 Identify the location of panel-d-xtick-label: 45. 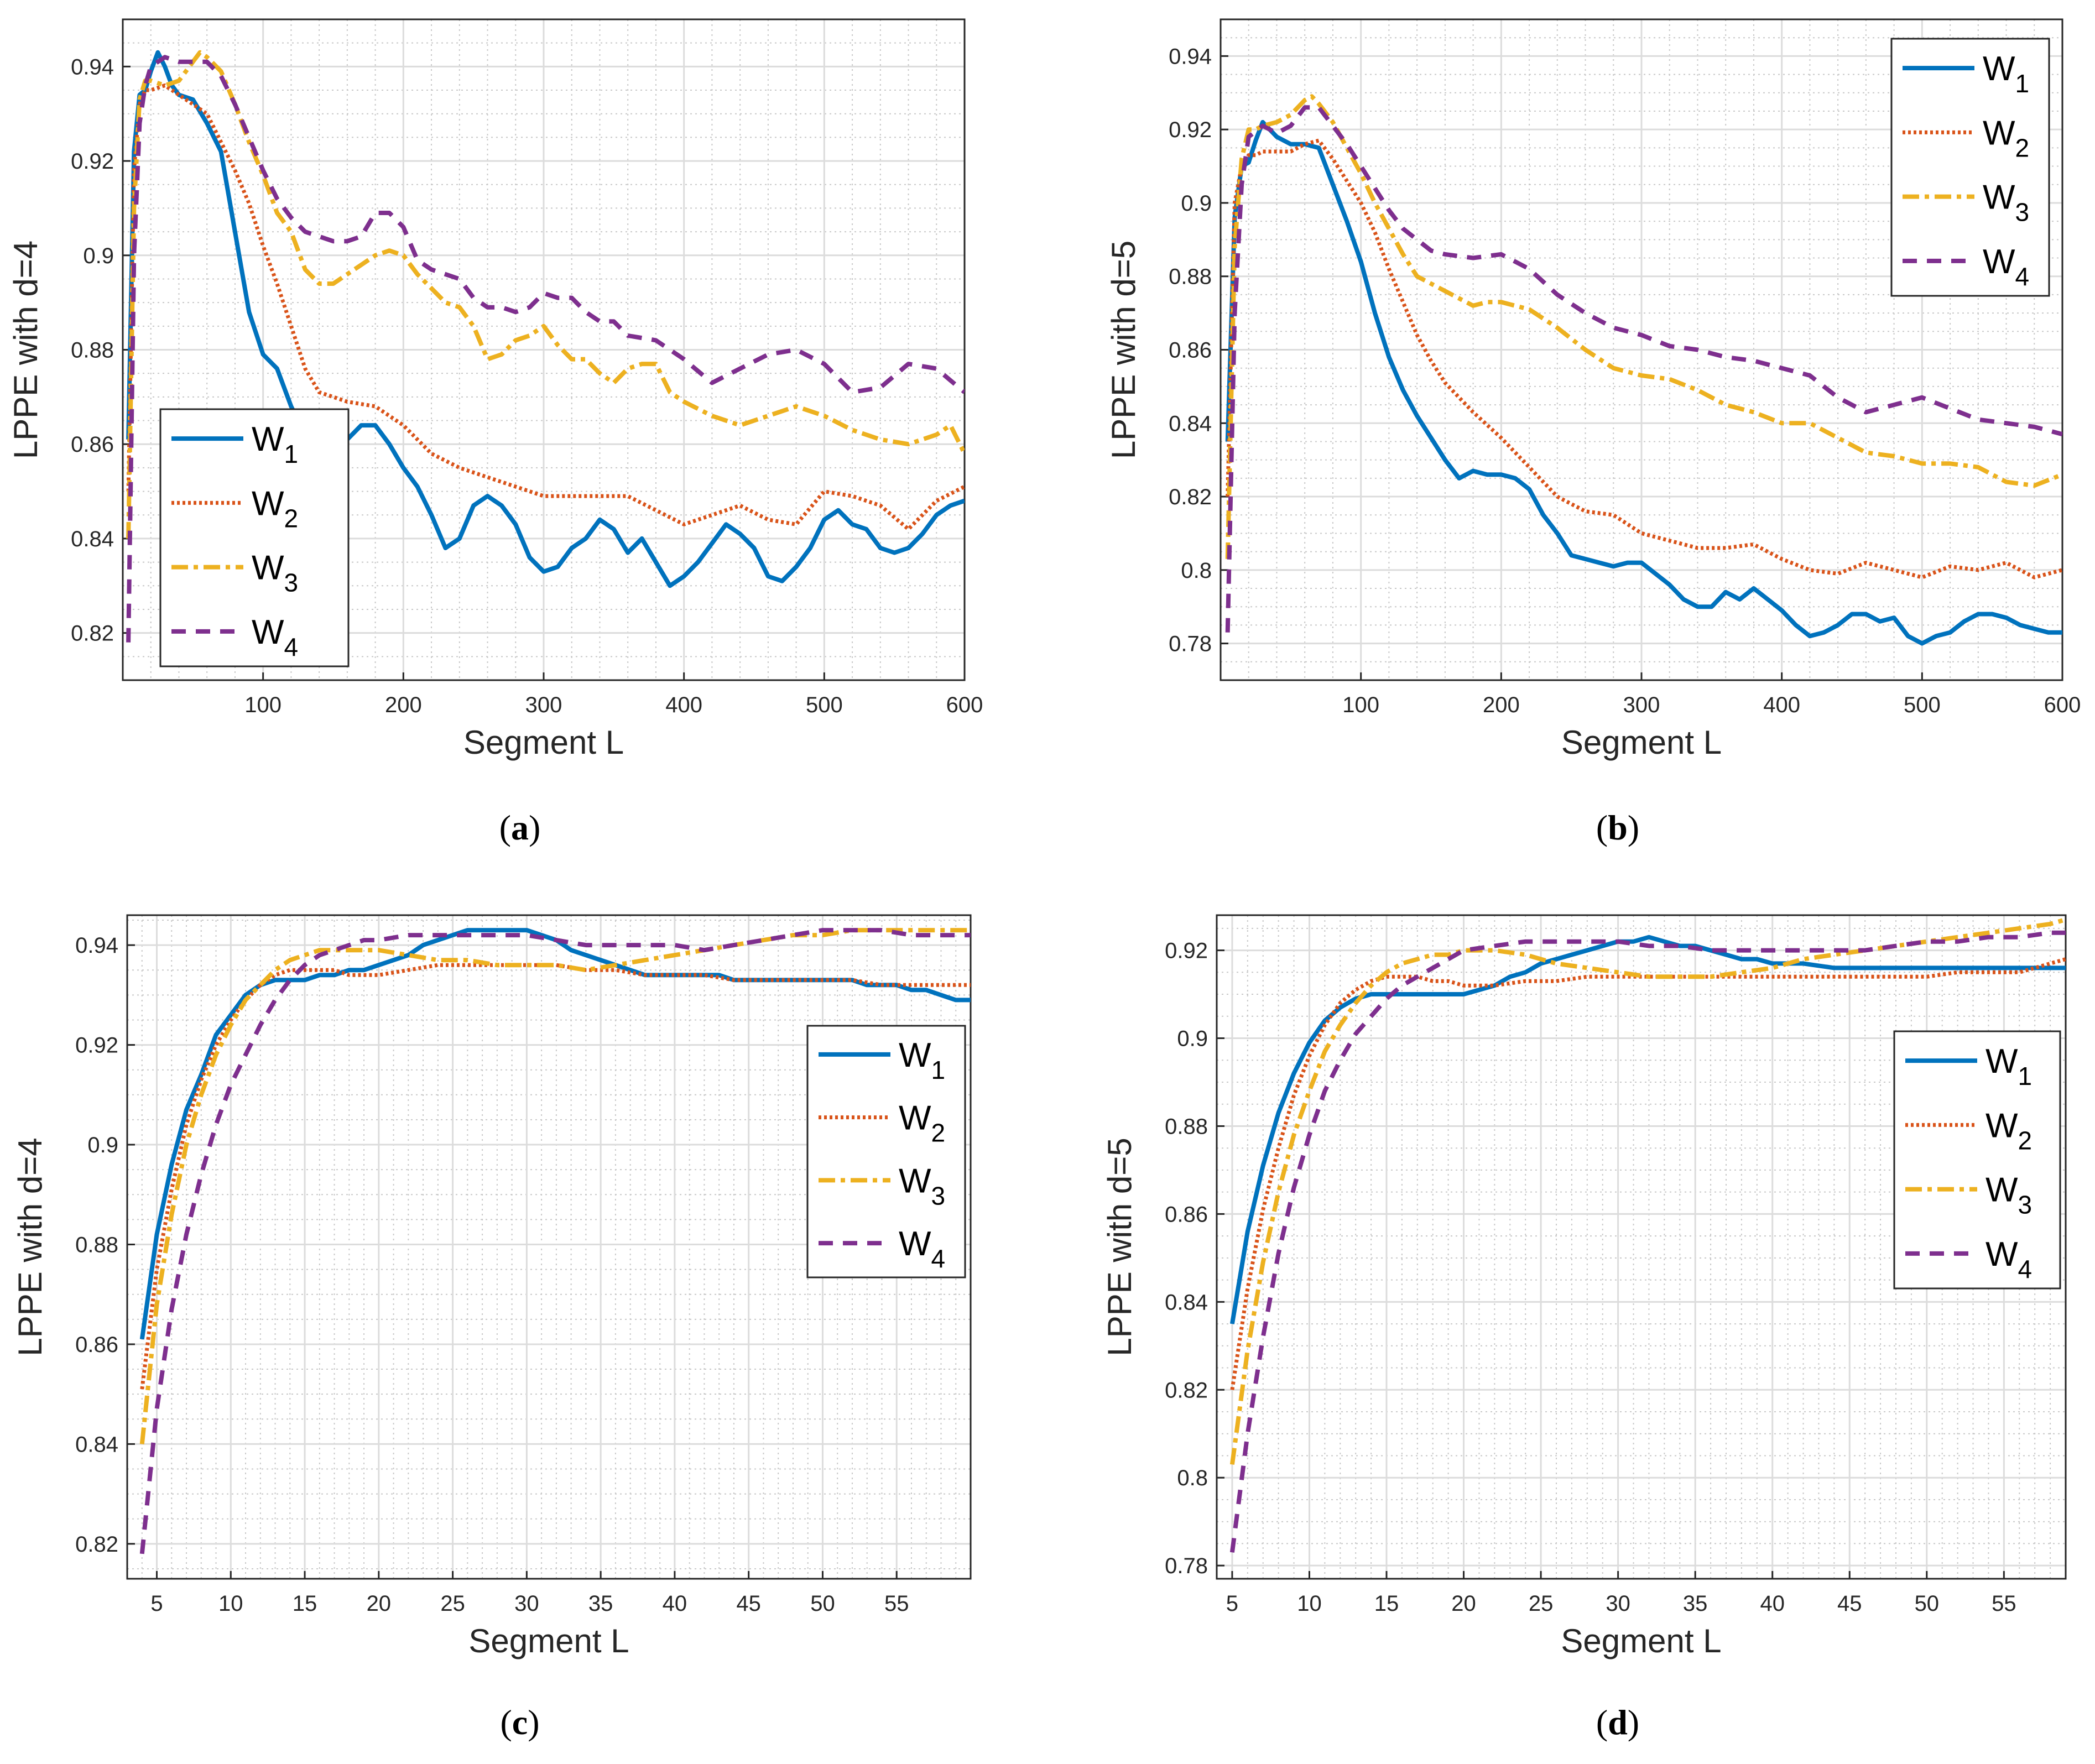
(1849, 1603).